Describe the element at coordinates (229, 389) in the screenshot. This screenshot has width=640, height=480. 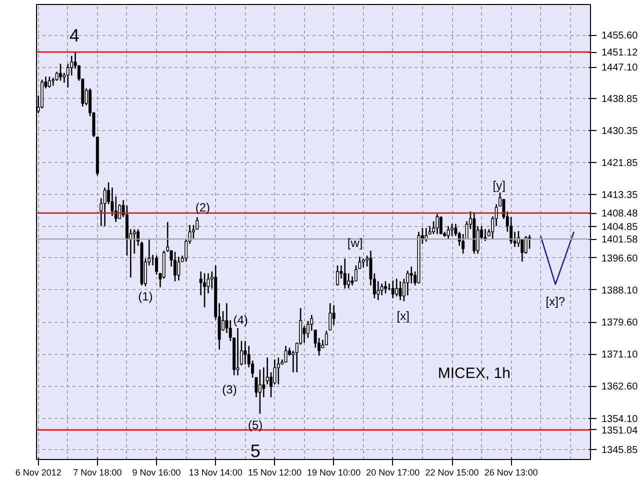
I see `annotation: (3)` at that location.